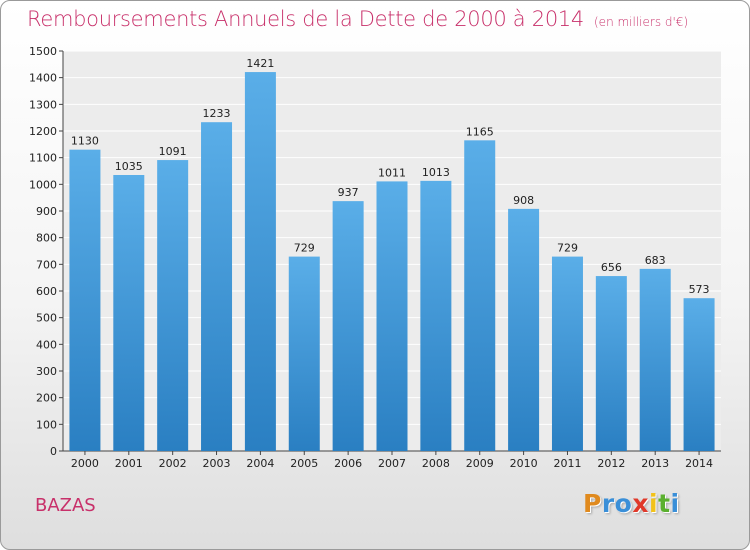 Image resolution: width=750 pixels, height=550 pixels. I want to click on bar-2001, so click(129, 313).